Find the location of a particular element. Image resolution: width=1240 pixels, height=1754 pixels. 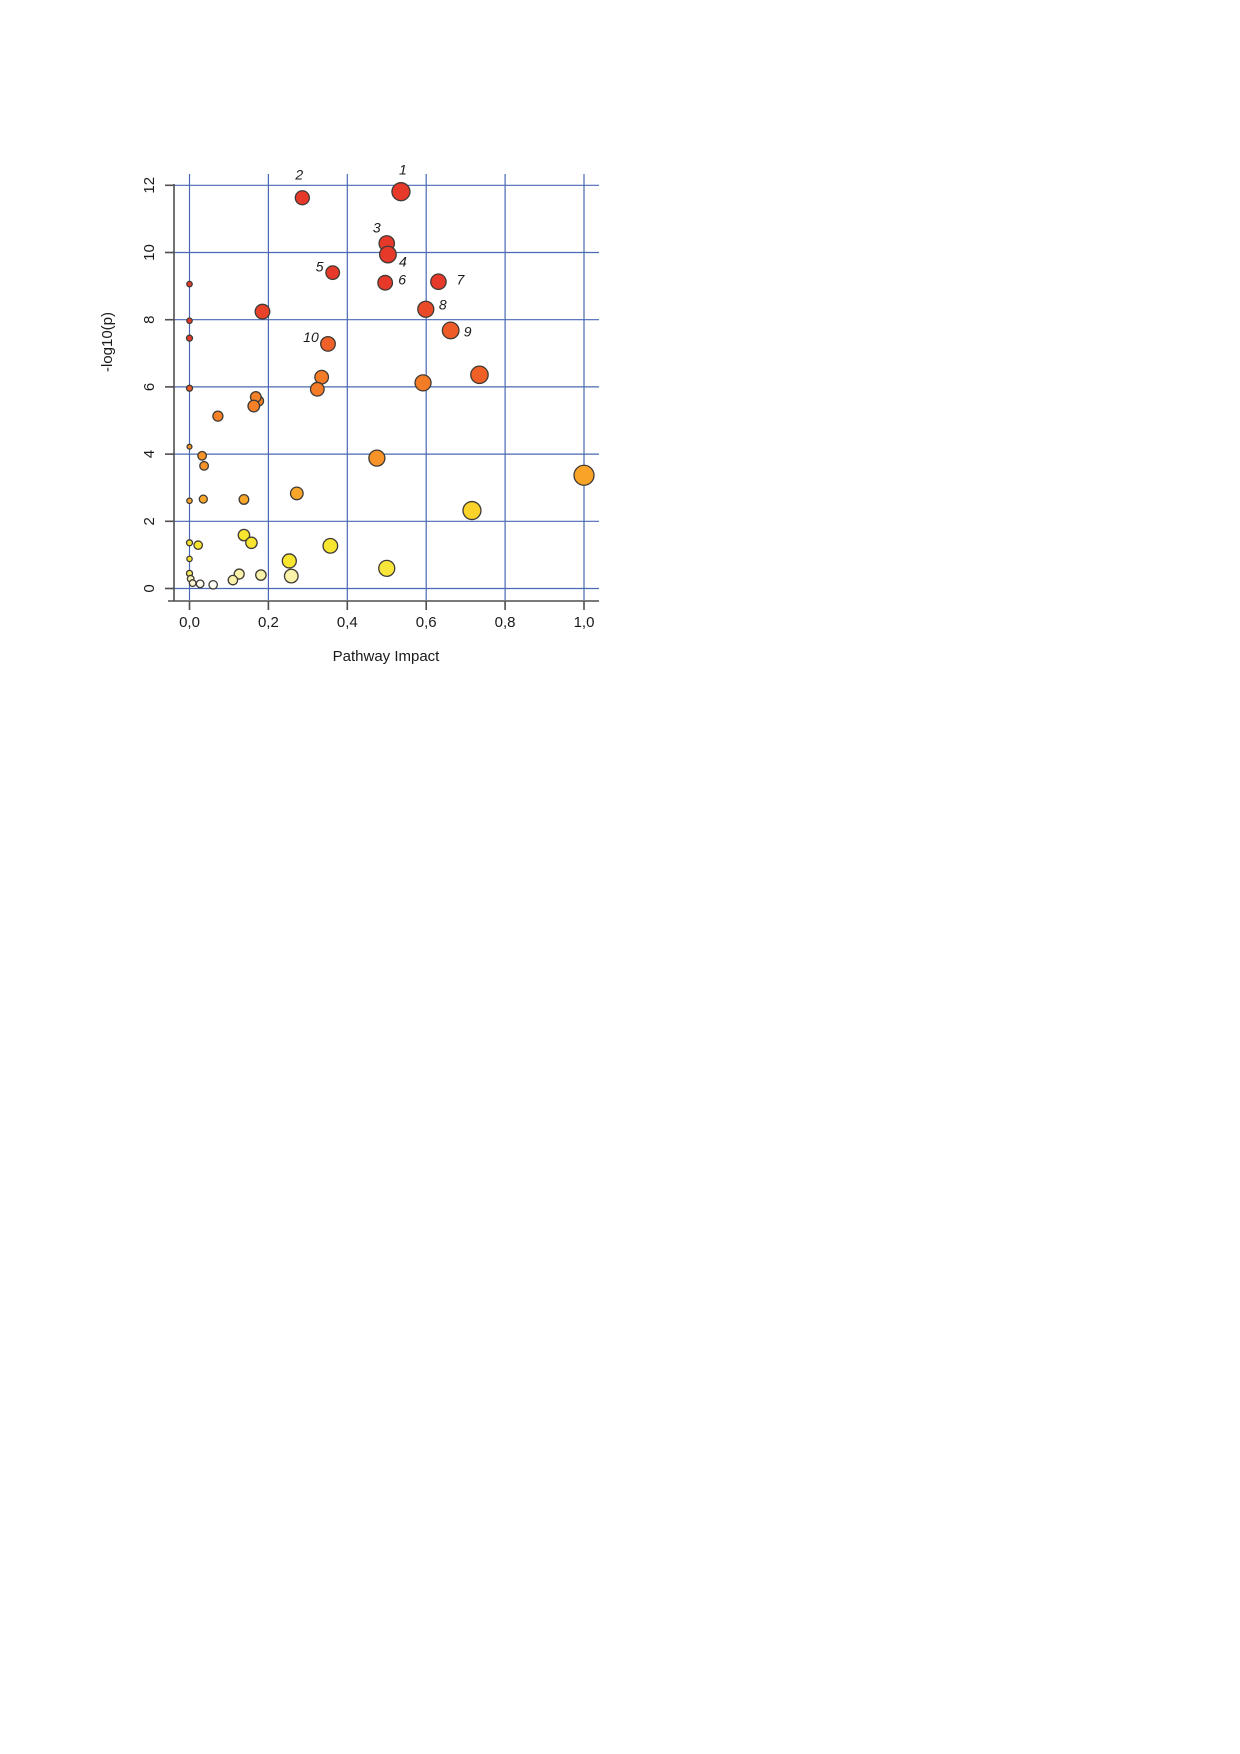

point-label: 8 is located at coordinates (443, 304).